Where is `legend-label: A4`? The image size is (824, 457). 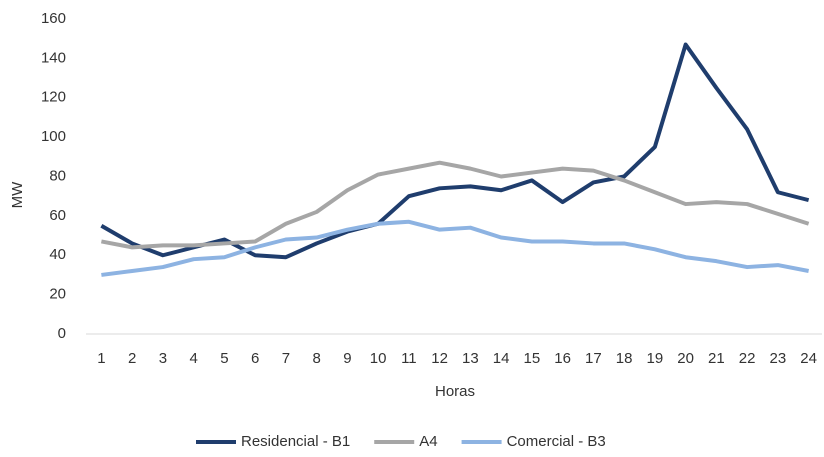
legend-label: A4 is located at coordinates (428, 441).